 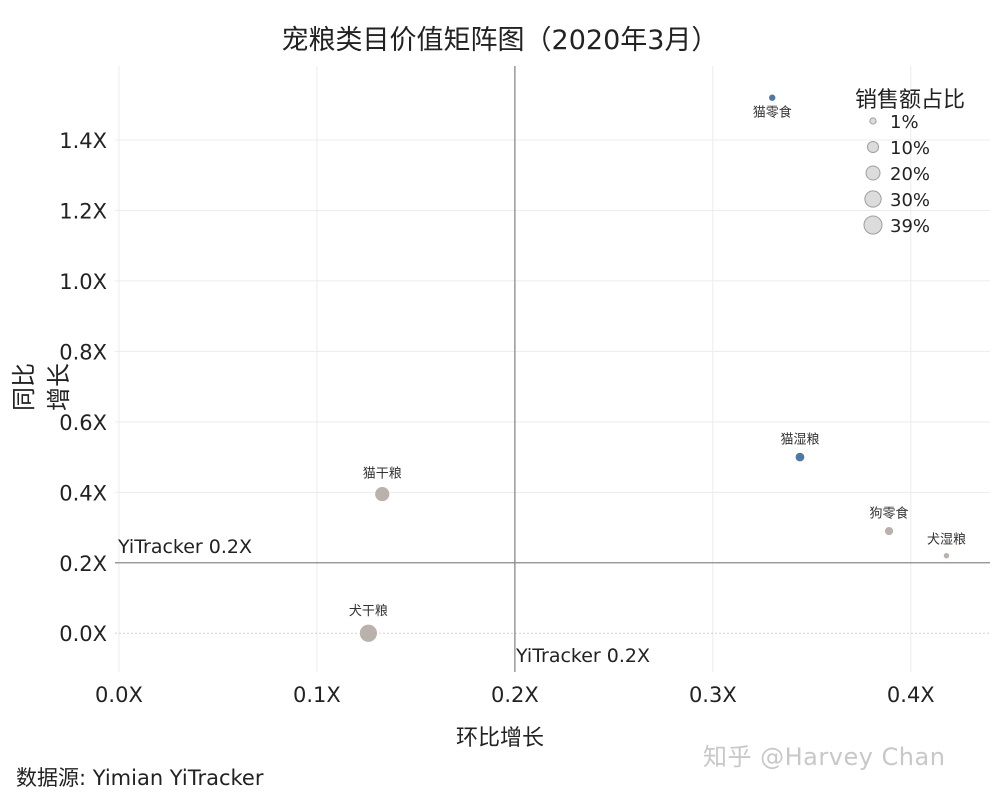 I want to click on x-tick-label: 0.4X, so click(x=911, y=695).